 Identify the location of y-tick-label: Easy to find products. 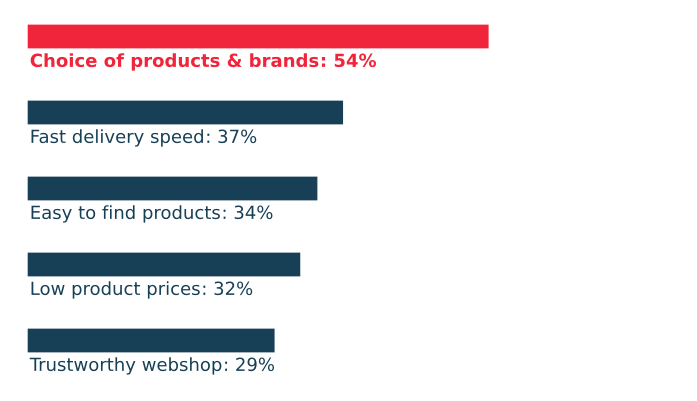
(126, 214).